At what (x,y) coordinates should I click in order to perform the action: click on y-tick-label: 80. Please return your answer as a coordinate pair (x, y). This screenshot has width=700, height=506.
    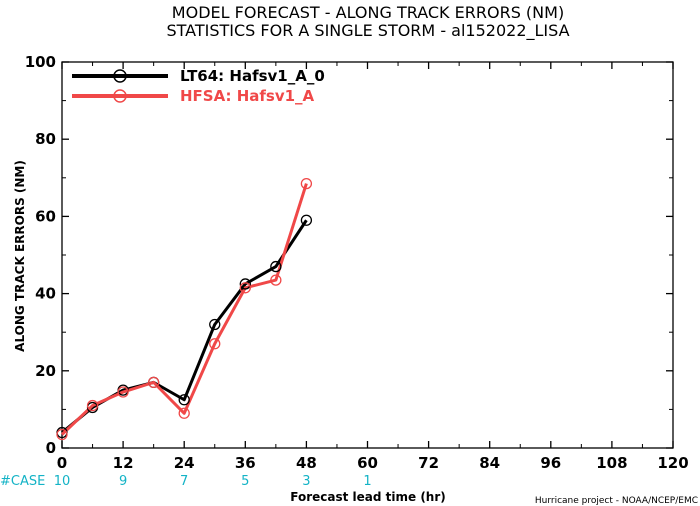
    Looking at the image, I should click on (45, 139).